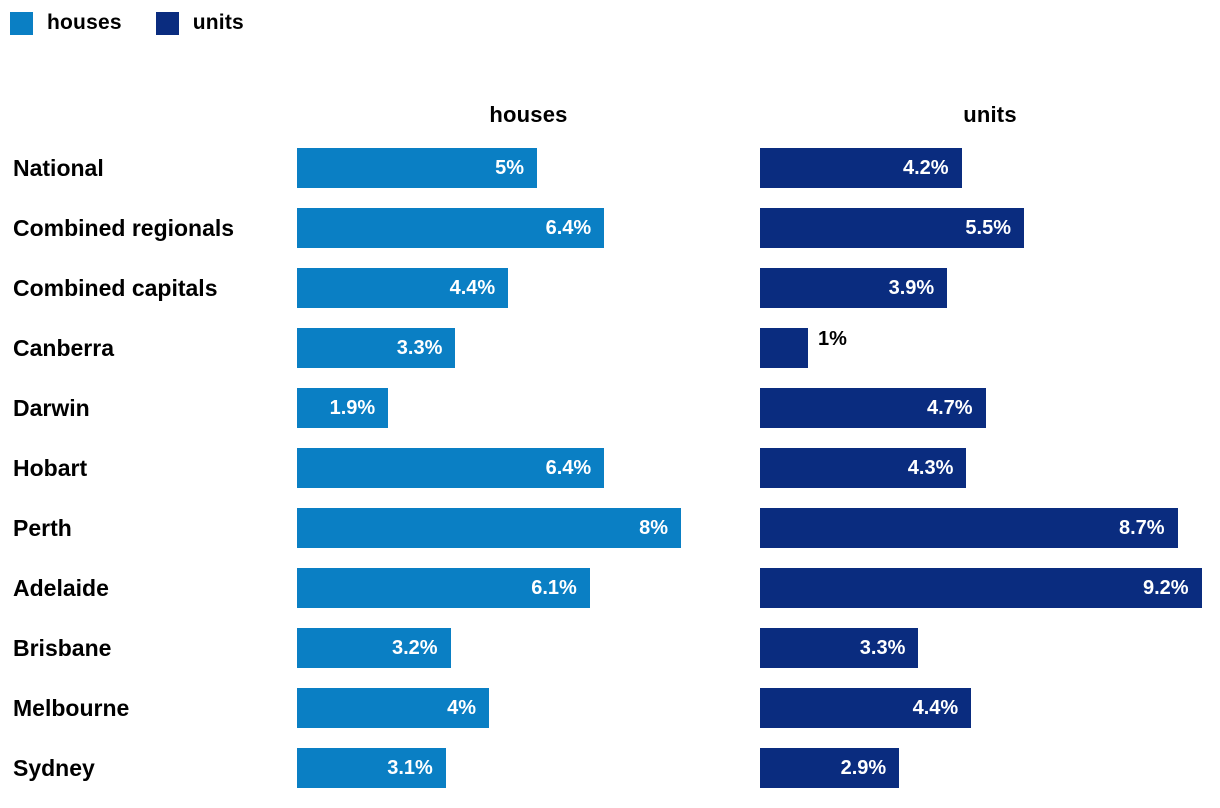  Describe the element at coordinates (374, 648) in the screenshot. I see `bar-houses: 3.2%` at that location.